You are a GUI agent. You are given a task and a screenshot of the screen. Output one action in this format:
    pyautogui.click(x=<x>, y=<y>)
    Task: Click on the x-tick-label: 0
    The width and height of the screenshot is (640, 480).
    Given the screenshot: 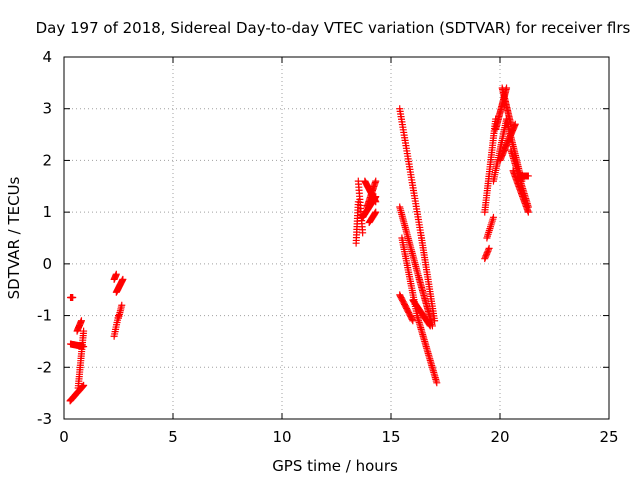 What is the action you would take?
    pyautogui.click(x=64, y=437)
    